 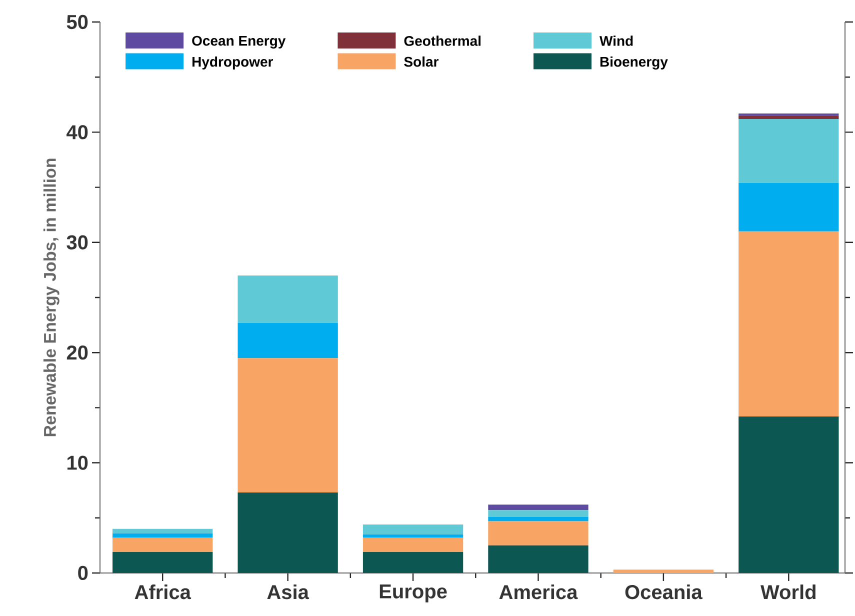 I want to click on x-tick-label: Asia, so click(x=288, y=592).